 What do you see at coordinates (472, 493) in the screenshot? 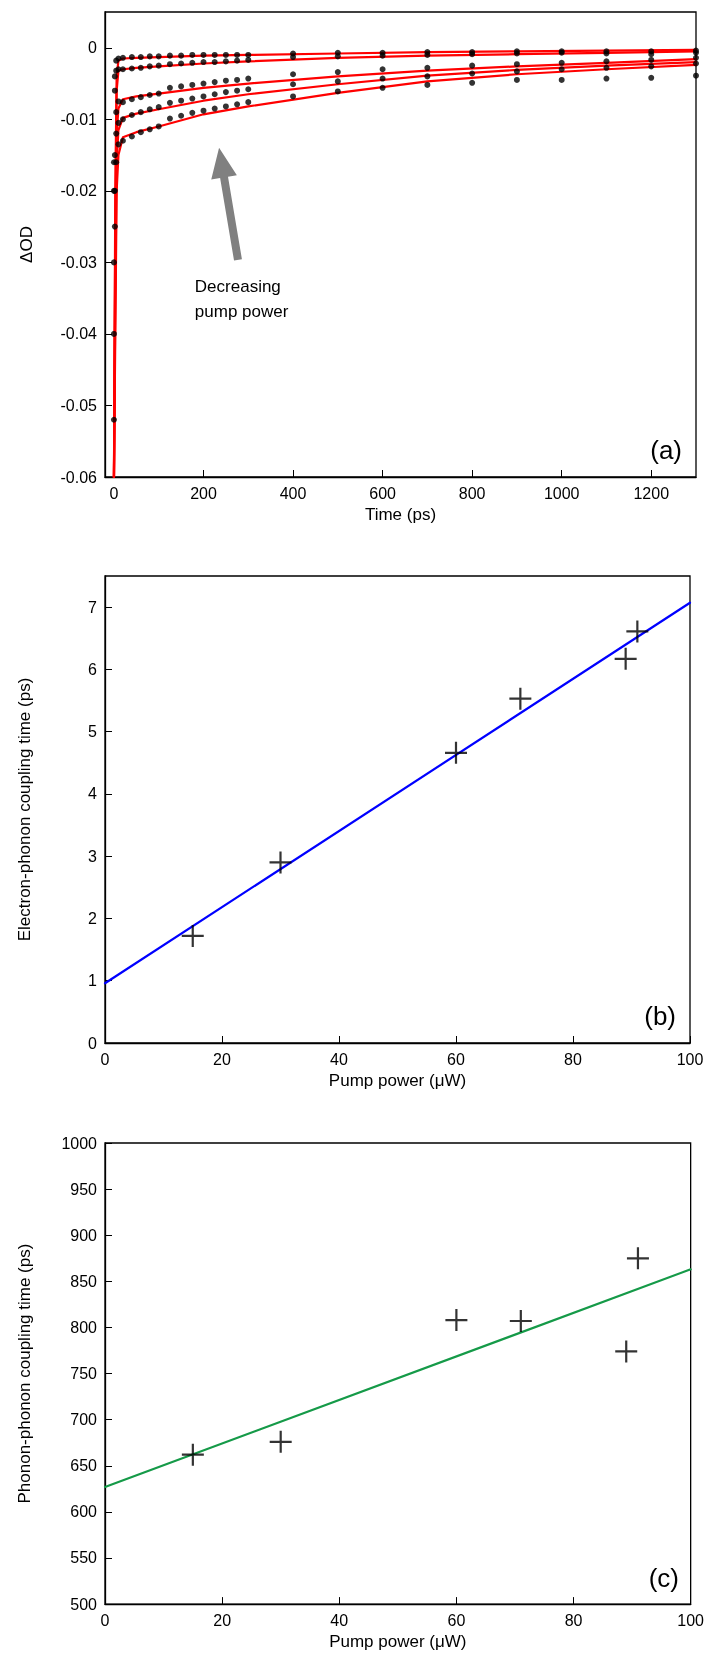
I see `x-tick-label: 800` at bounding box center [472, 493].